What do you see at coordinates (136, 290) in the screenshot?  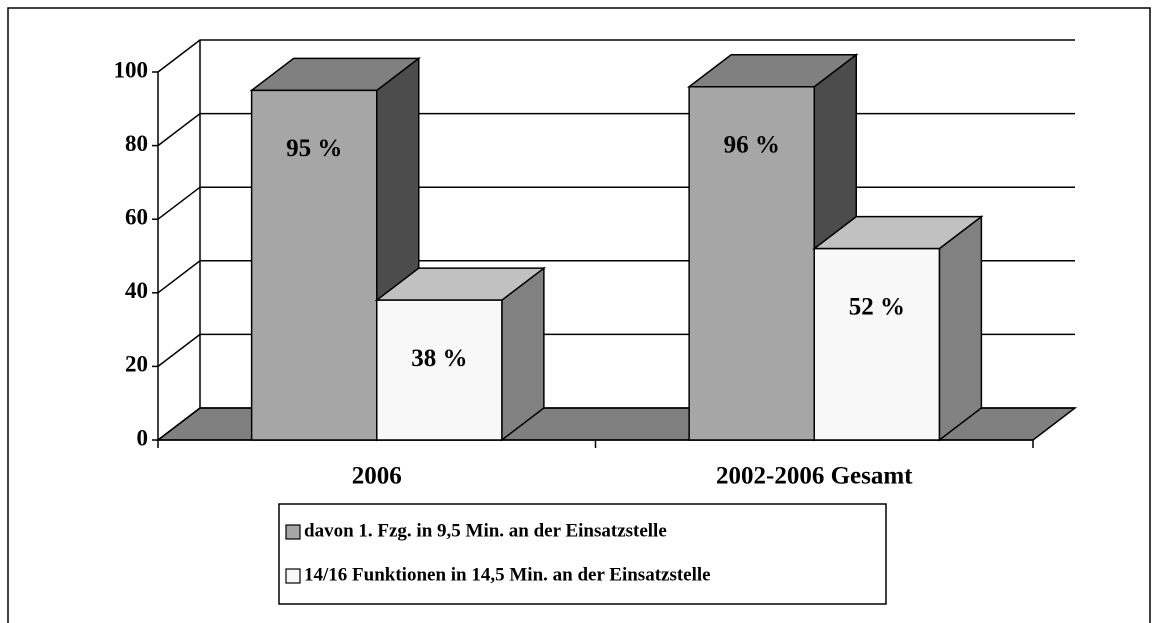 I see `y-tick-label: 40` at bounding box center [136, 290].